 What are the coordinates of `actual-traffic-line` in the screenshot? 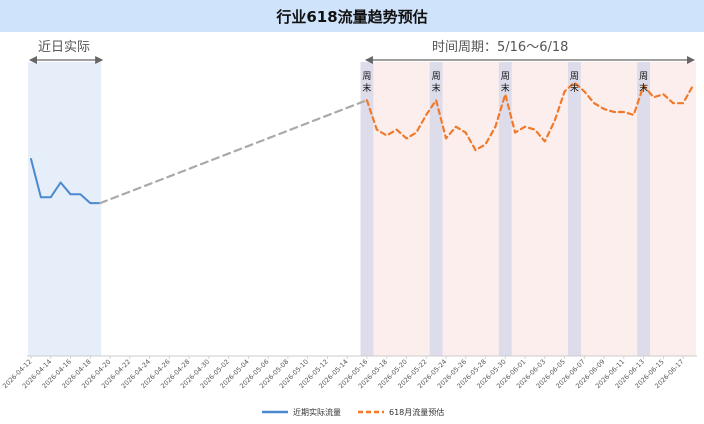 It's located at (66, 181).